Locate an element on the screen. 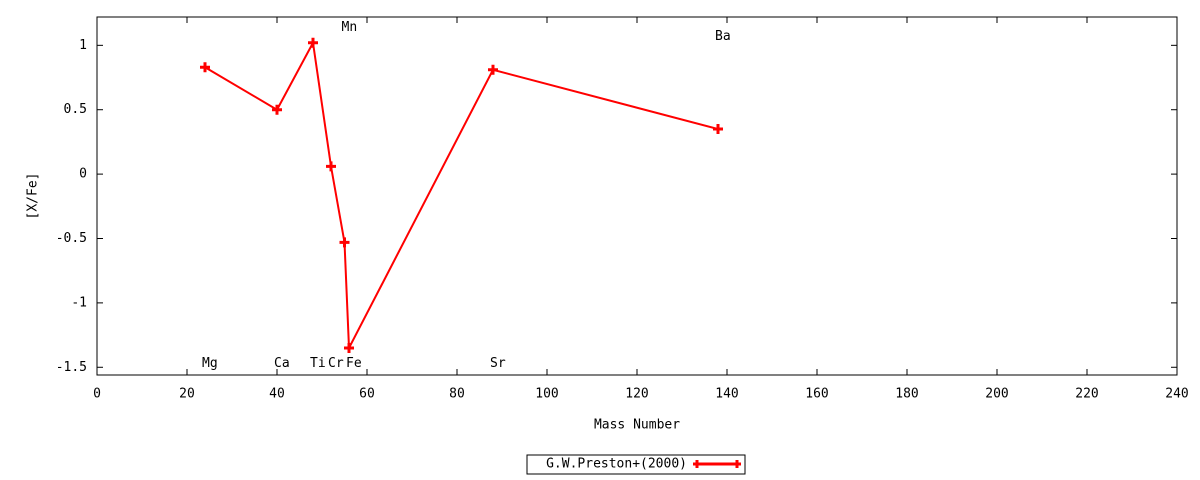 This screenshot has height=480, width=1200. x-tick-label: 20 is located at coordinates (187, 394).